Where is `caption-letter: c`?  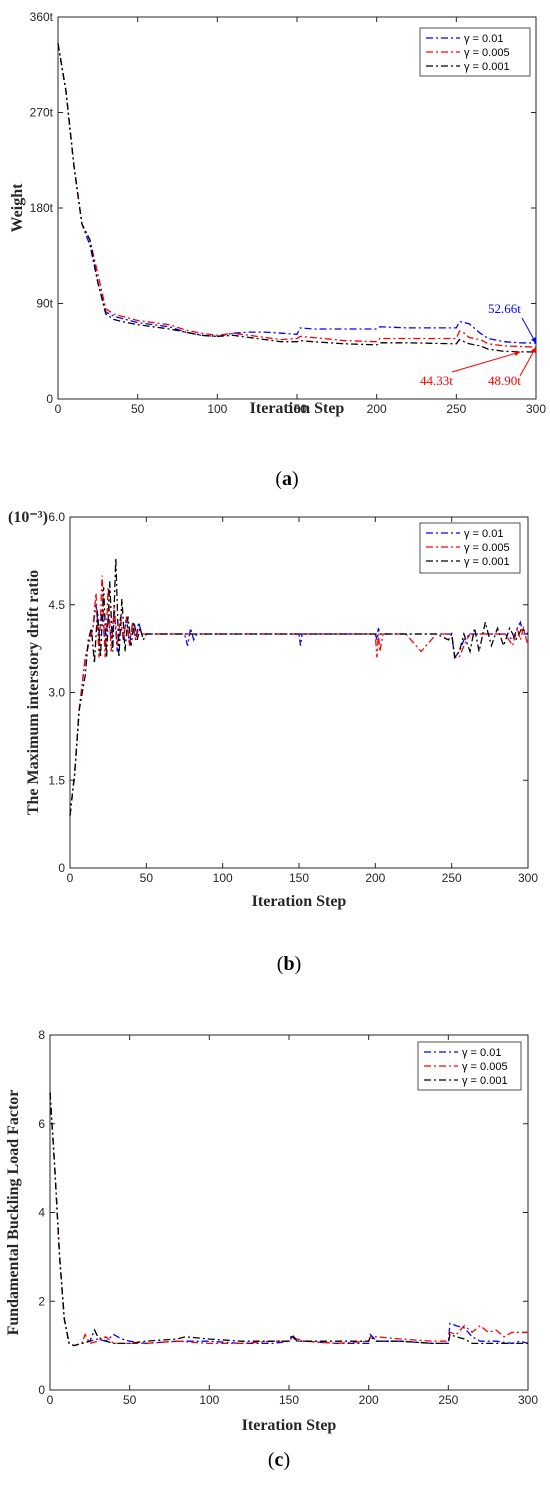 caption-letter: c is located at coordinates (279, 1460).